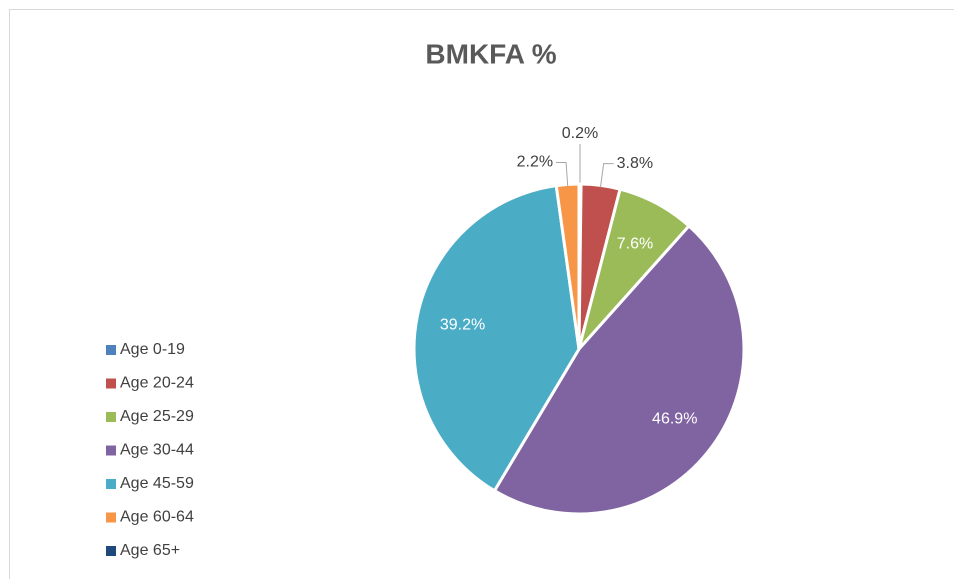  What do you see at coordinates (157, 416) in the screenshot?
I see `legend-label: Age 25-29` at bounding box center [157, 416].